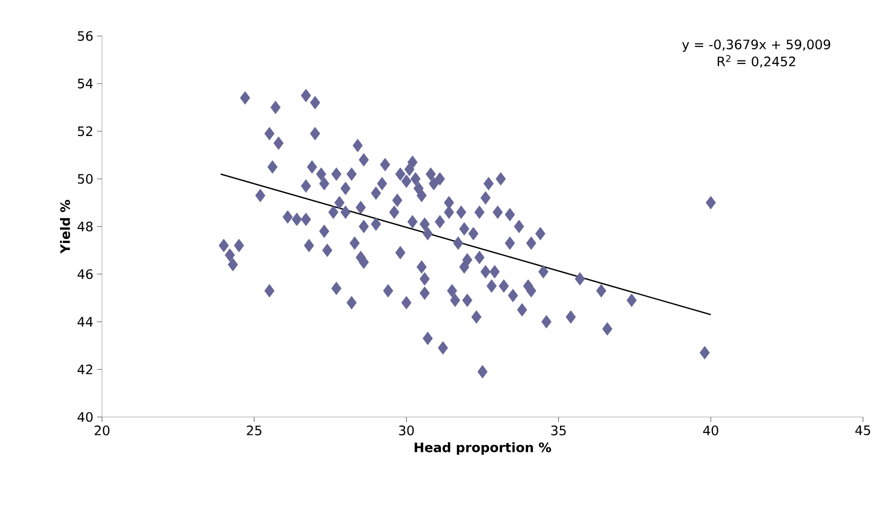 The height and width of the screenshot is (519, 879). I want to click on y-tick-label: 44, so click(85, 321).